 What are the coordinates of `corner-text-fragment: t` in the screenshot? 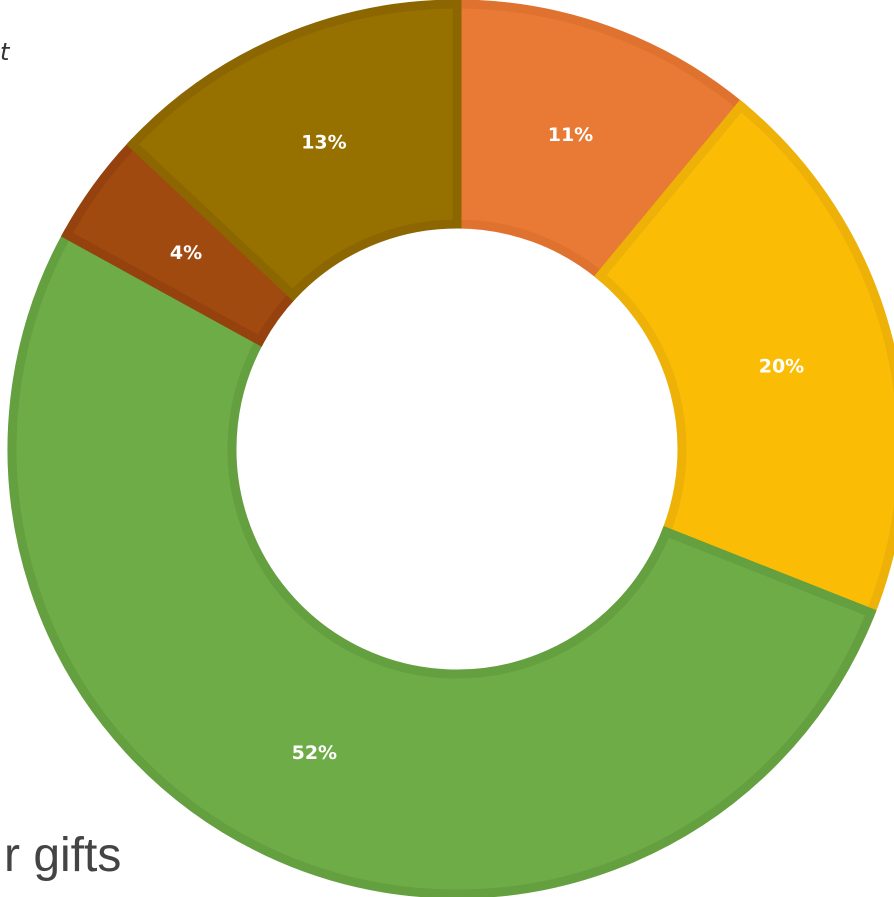 It's located at (5, 52).